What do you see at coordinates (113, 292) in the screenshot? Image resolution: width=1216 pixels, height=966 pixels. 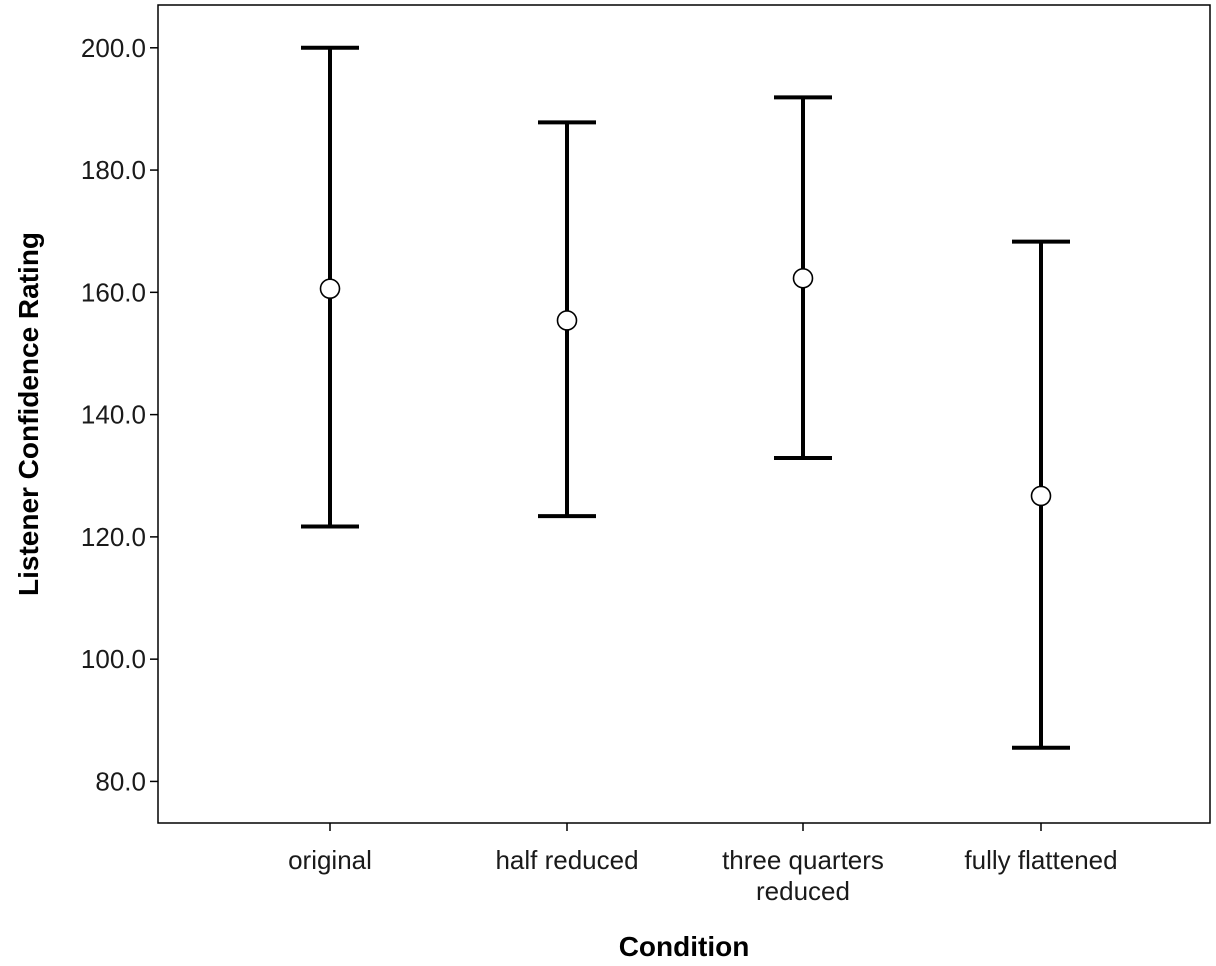 I see `y-tick-label: 160.0` at bounding box center [113, 292].